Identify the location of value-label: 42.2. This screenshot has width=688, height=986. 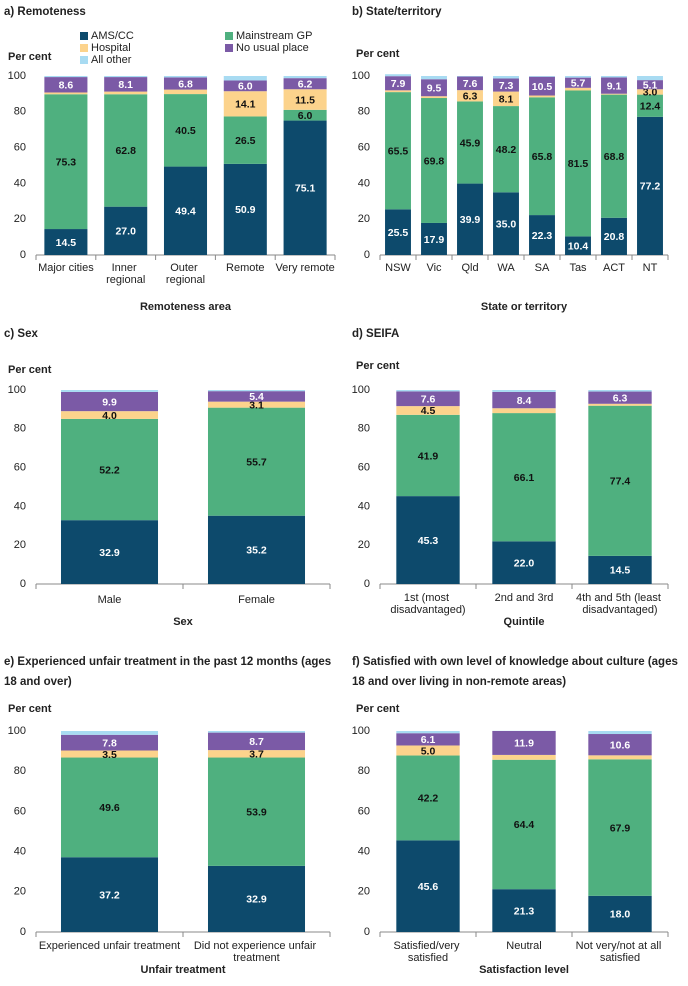
(428, 799).